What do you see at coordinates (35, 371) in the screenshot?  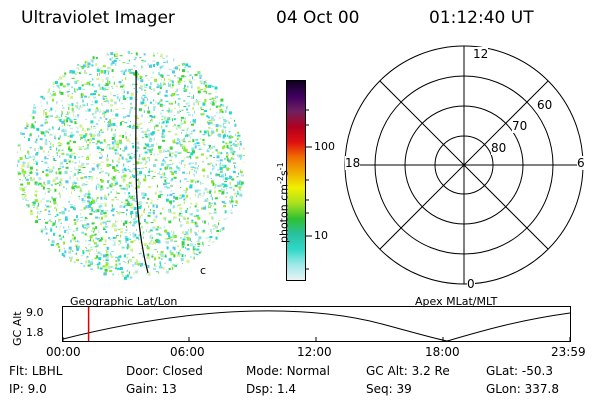 I see `info-flt: Flt: LBHL` at bounding box center [35, 371].